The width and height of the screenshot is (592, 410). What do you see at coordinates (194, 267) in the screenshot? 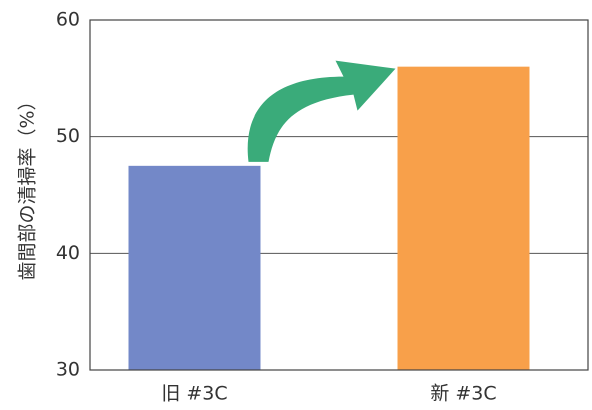
I see `bar` at bounding box center [194, 267].